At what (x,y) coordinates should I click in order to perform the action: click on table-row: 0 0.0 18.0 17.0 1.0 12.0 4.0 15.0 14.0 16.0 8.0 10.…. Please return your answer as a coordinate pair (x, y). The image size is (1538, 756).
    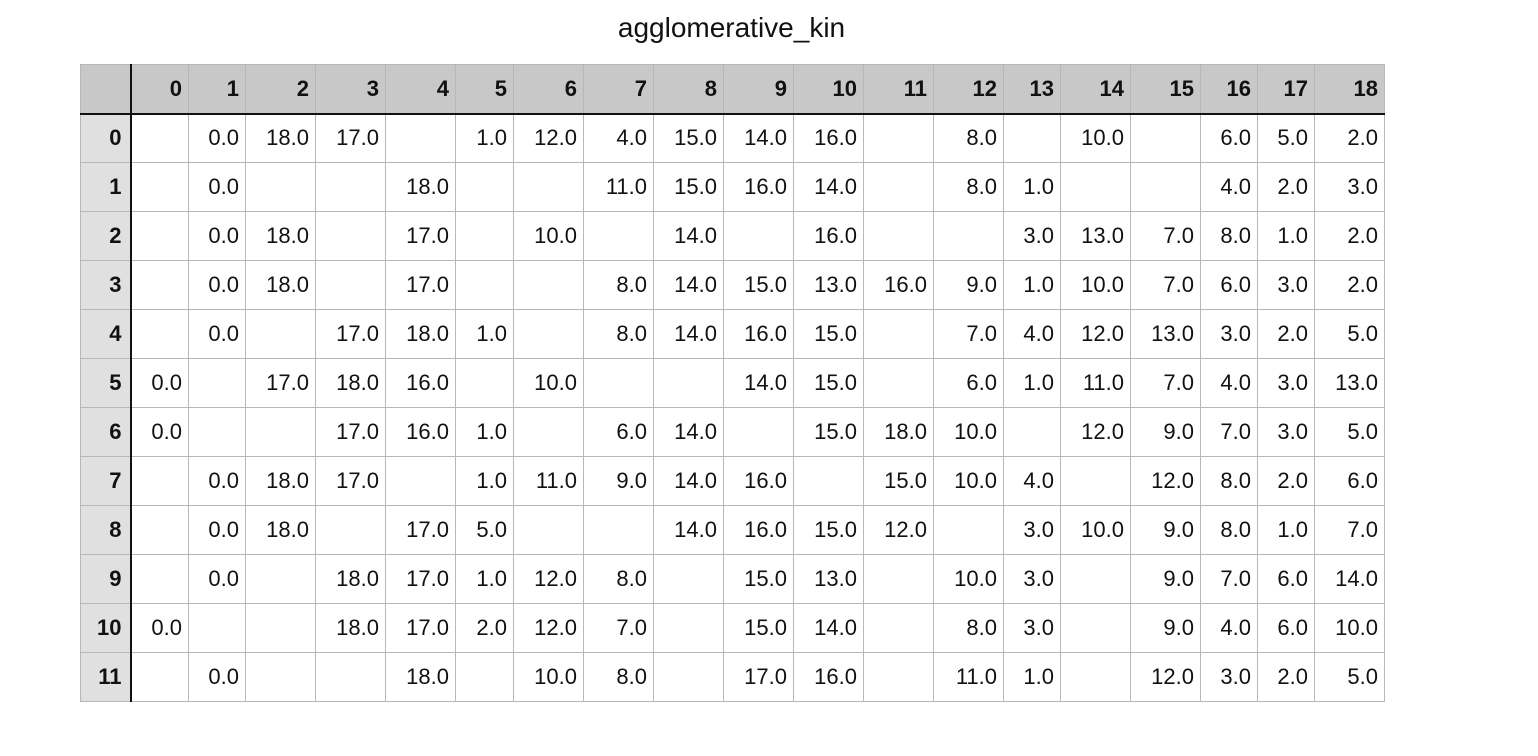
    Looking at the image, I should click on (732, 138).